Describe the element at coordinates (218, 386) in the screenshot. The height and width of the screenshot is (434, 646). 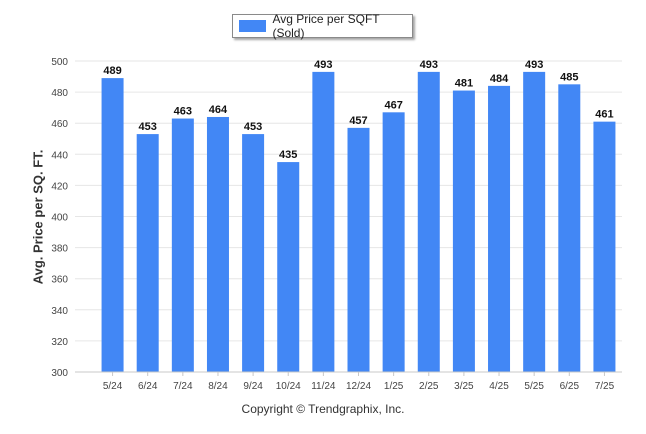
I see `x-tick-label: 8/24` at that location.